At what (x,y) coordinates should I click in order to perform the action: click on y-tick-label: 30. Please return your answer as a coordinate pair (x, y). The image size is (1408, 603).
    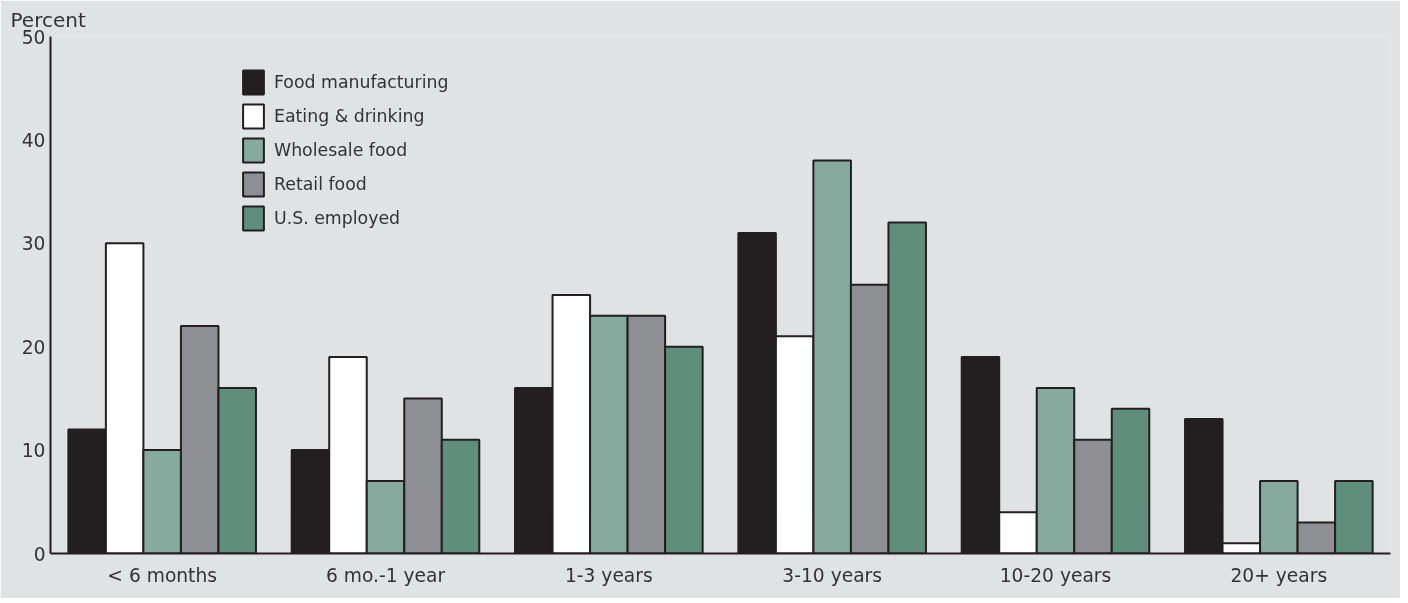
    Looking at the image, I should click on (33, 244).